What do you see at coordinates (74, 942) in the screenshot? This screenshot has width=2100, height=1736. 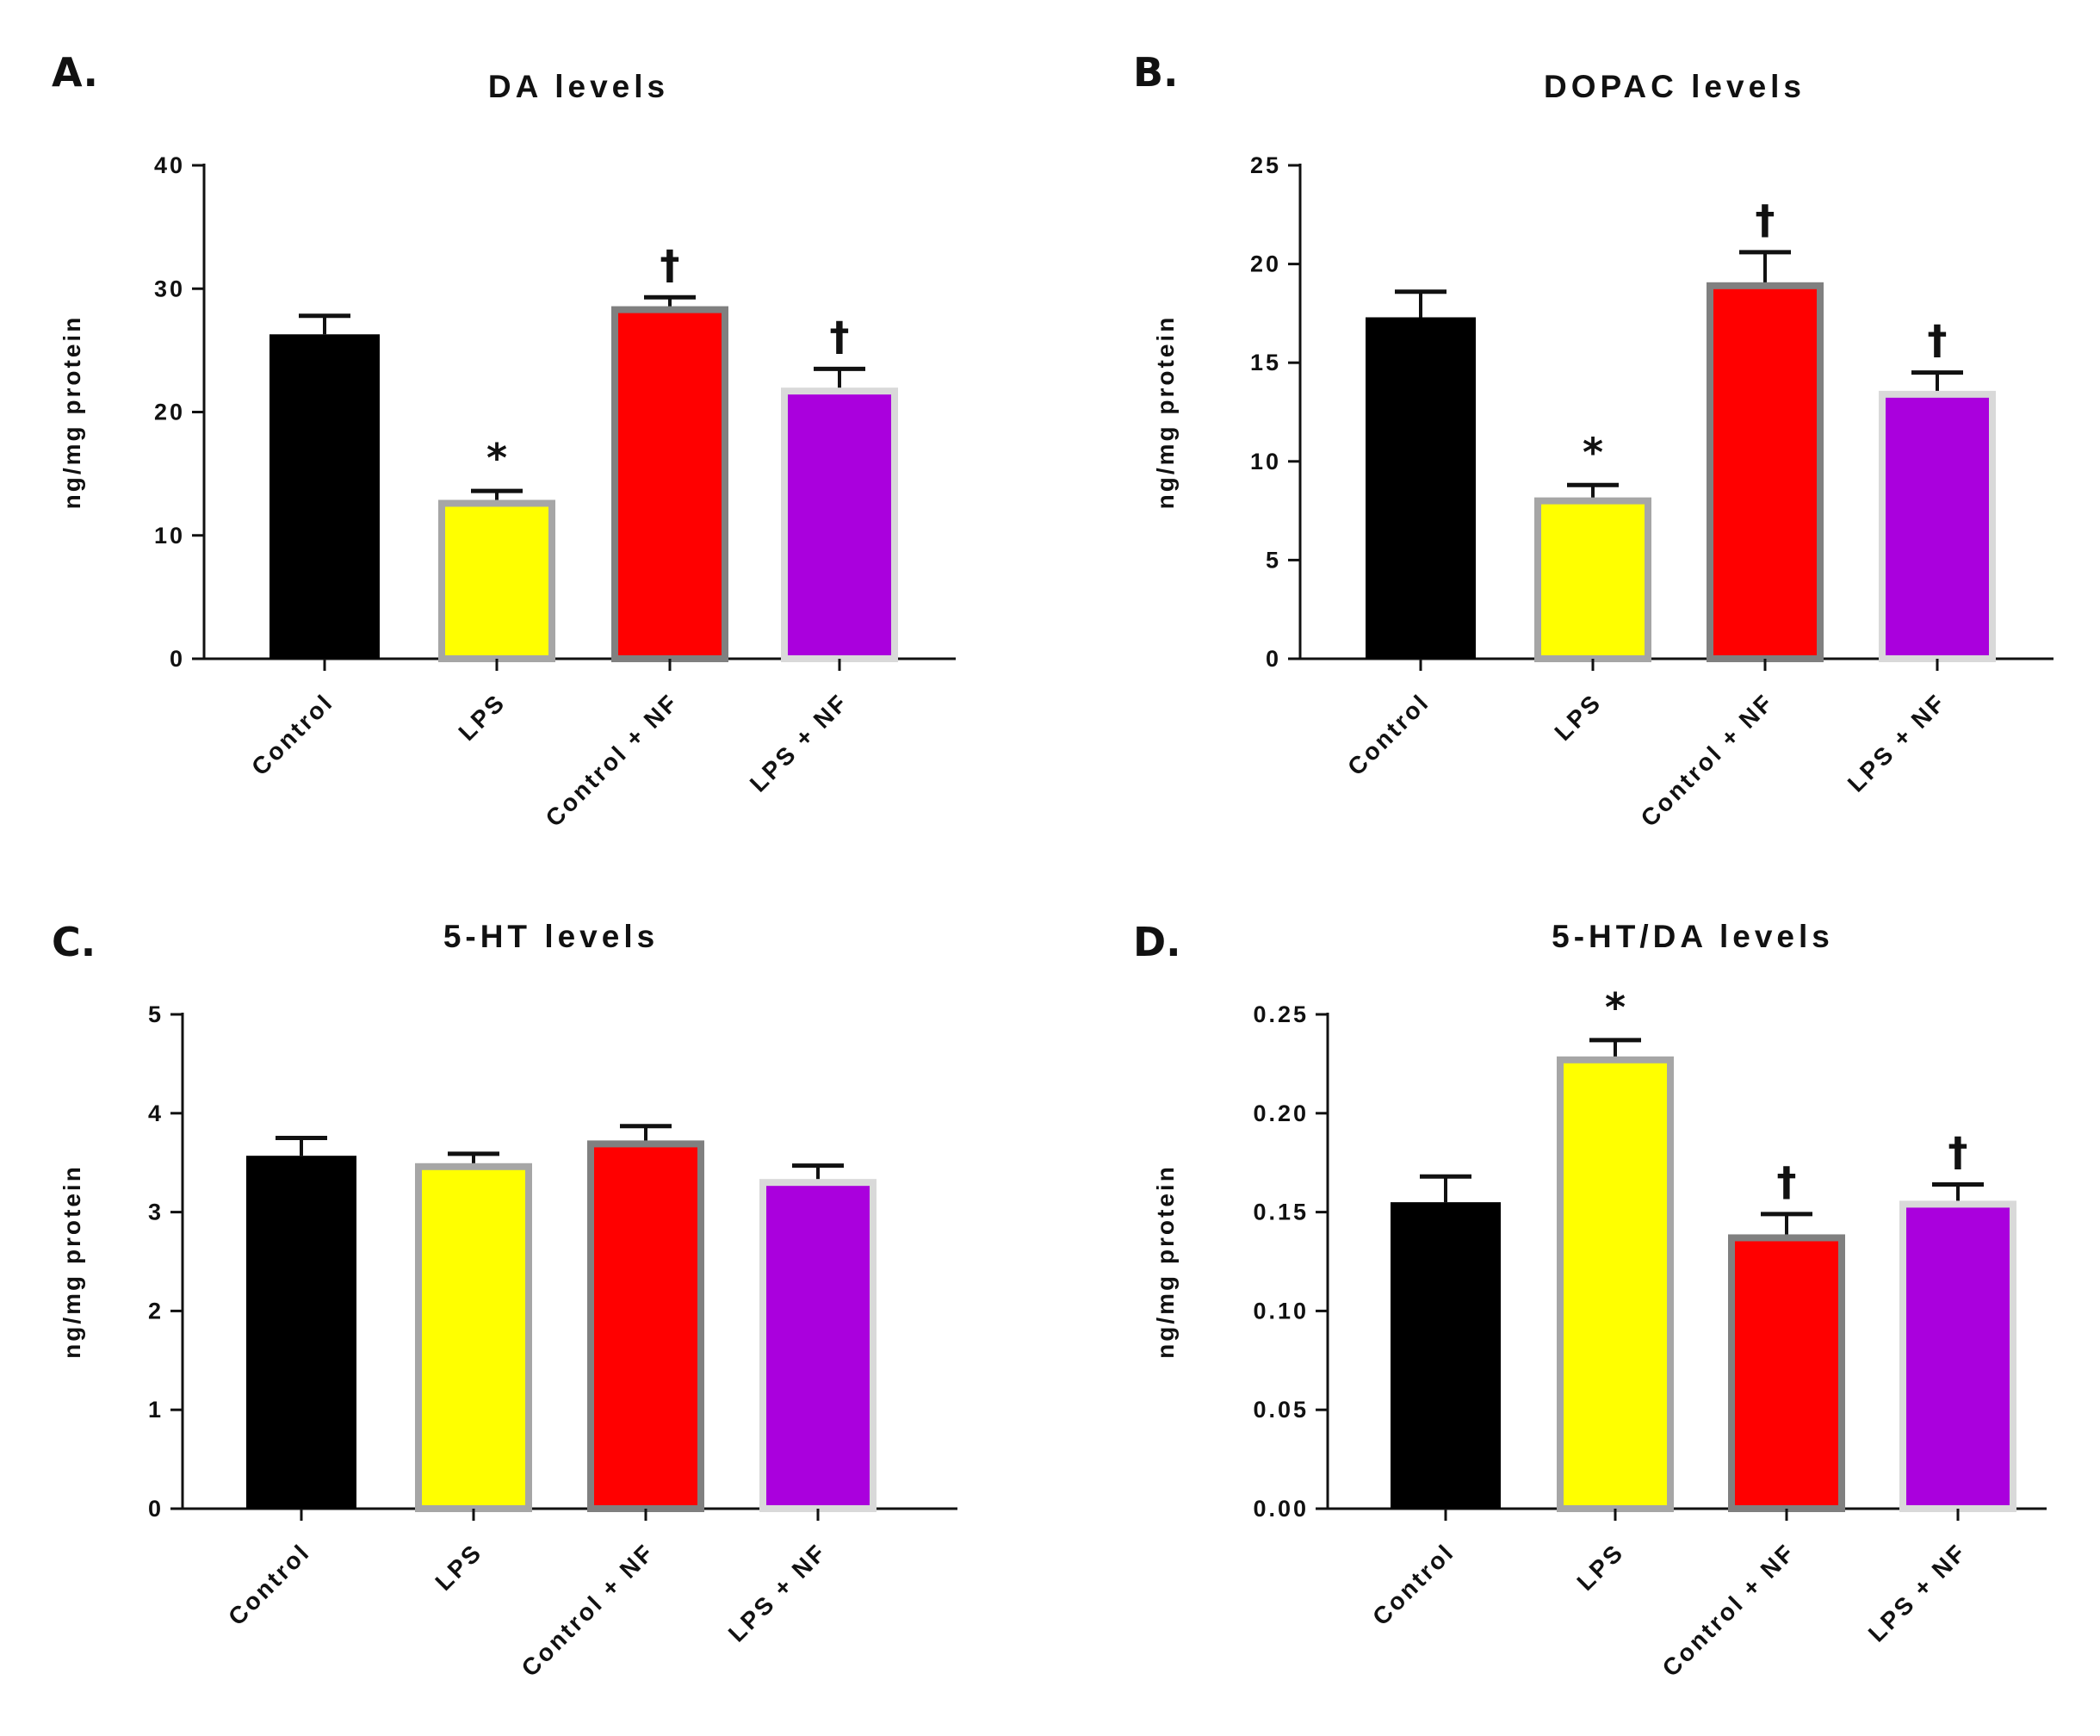 I see `panel-letter: C.` at bounding box center [74, 942].